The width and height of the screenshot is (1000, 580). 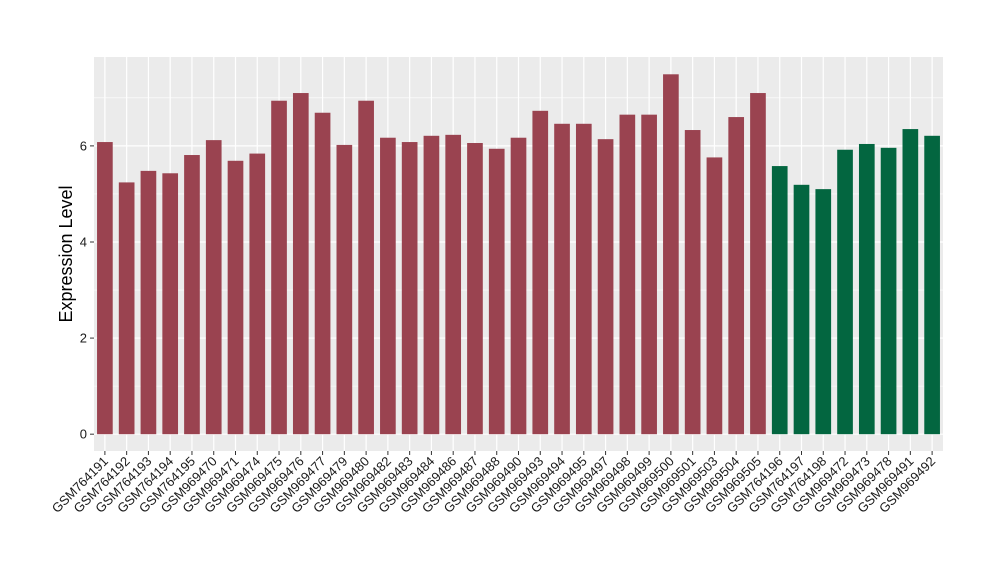 I want to click on y-tick-label: 2, so click(x=83, y=338).